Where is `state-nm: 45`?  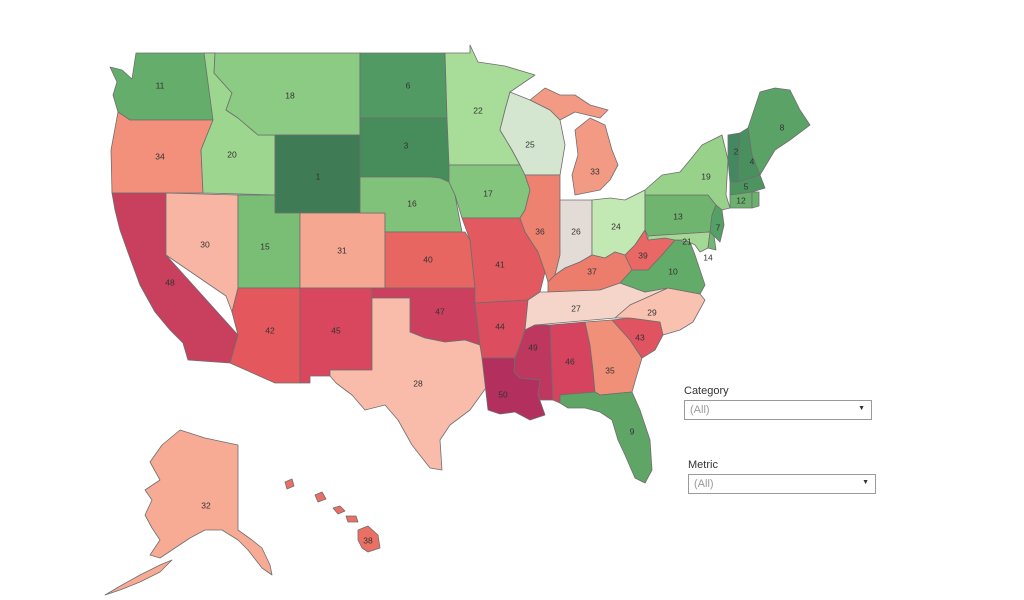
state-nm: 45 is located at coordinates (336, 335).